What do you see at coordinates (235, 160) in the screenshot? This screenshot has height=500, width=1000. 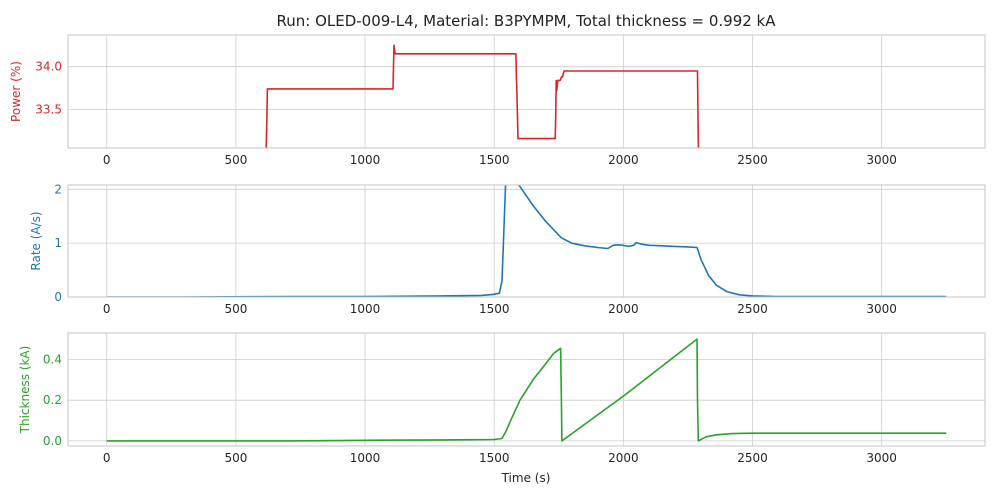 I see `power-xtick-label: 500` at bounding box center [235, 160].